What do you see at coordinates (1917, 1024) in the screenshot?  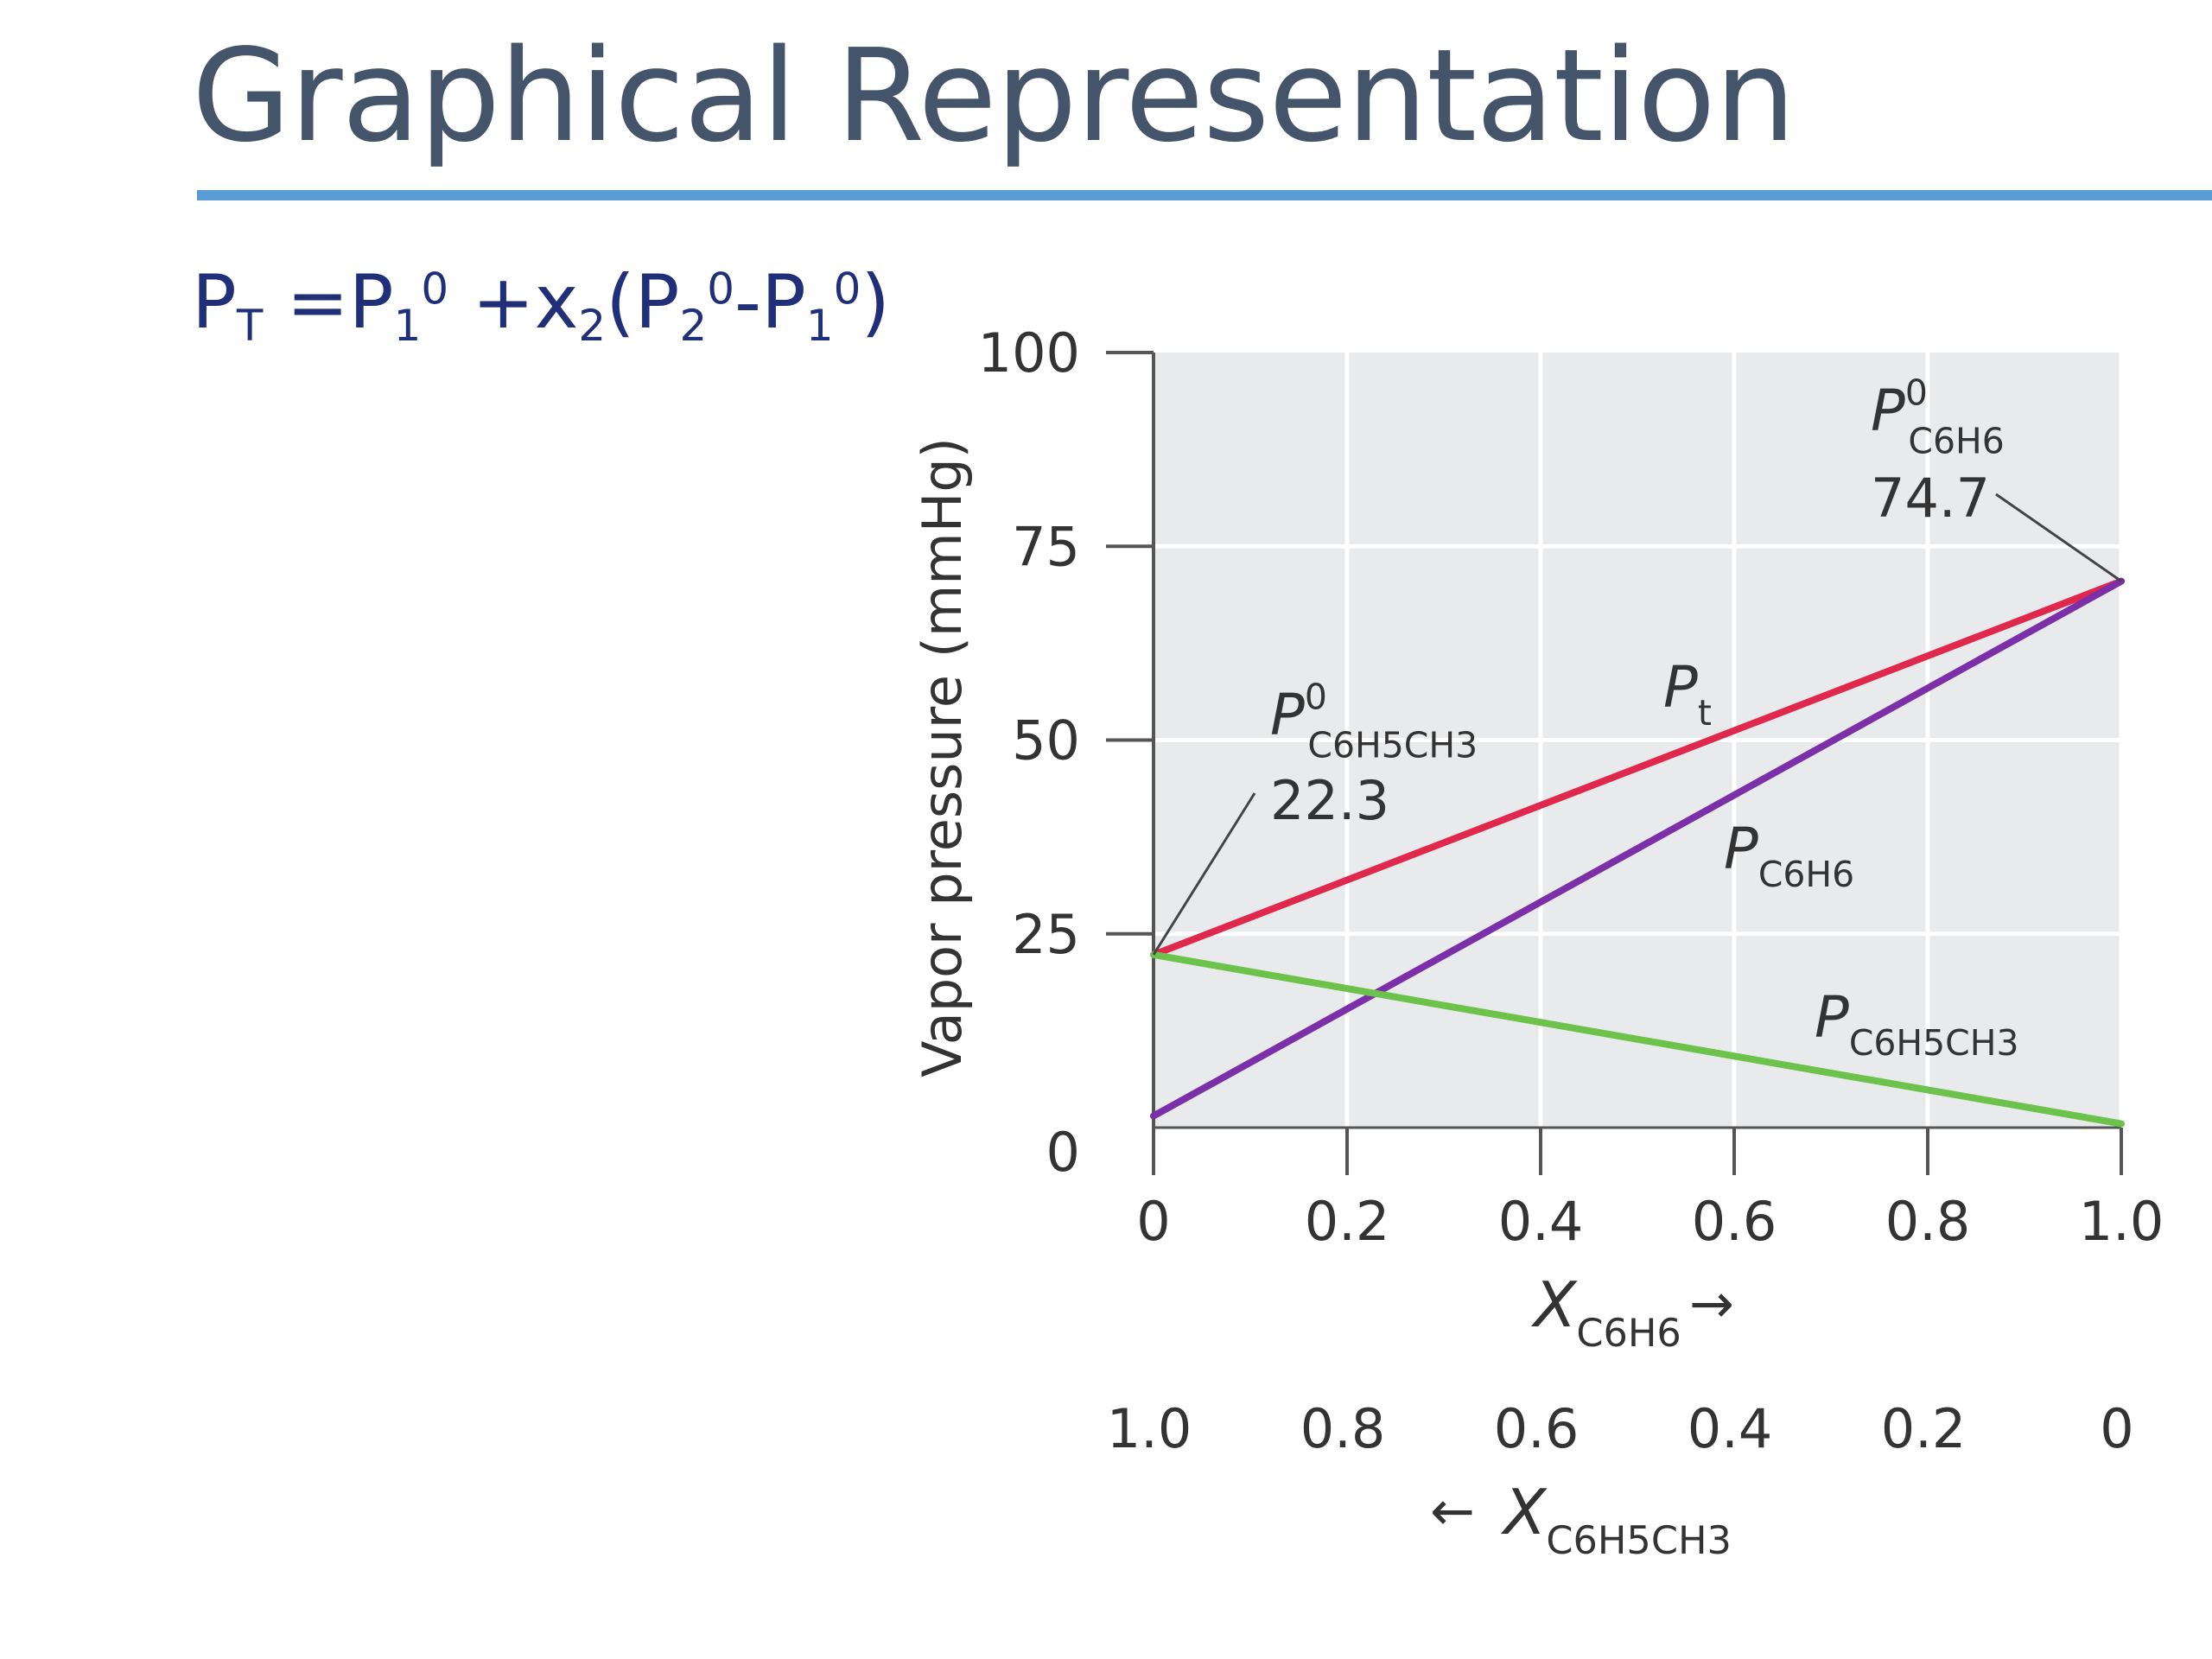 I see `series-label-toluene: PC6H5CH3` at bounding box center [1917, 1024].